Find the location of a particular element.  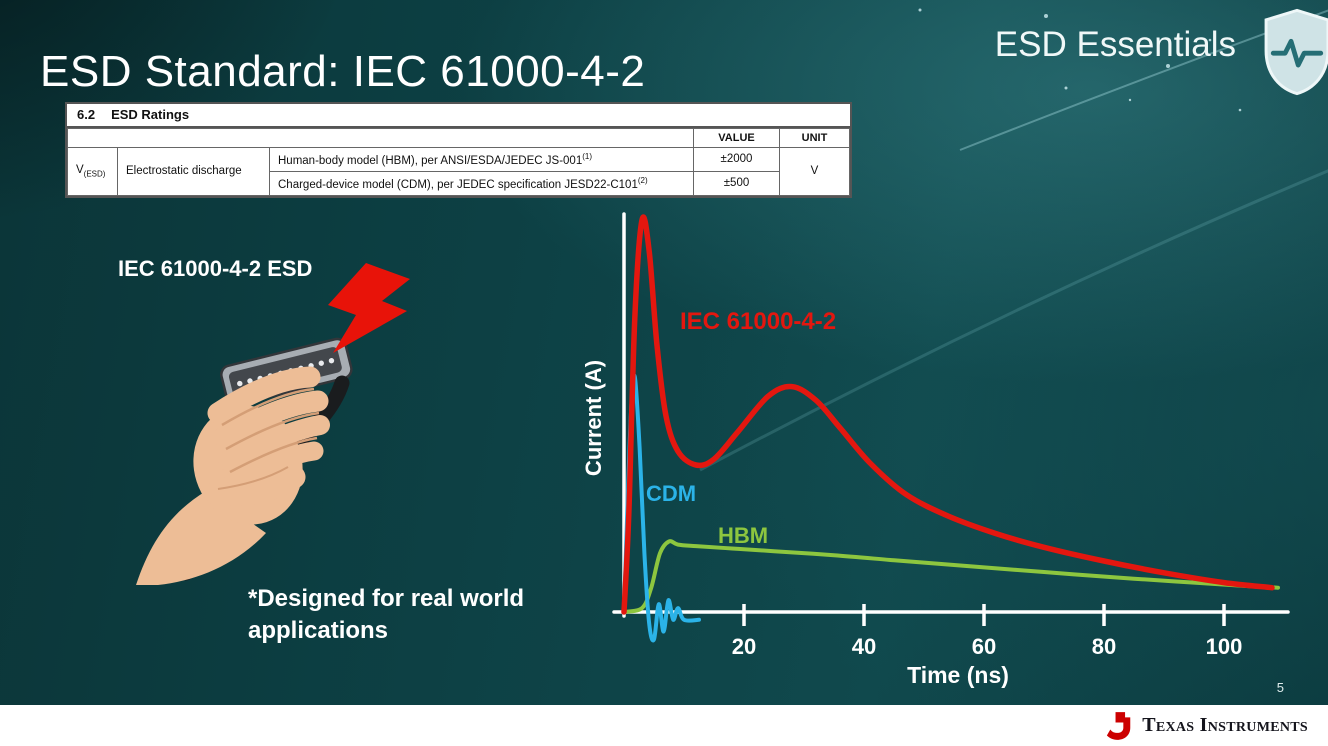

table-header-row: VALUE UNIT is located at coordinates (458, 138).